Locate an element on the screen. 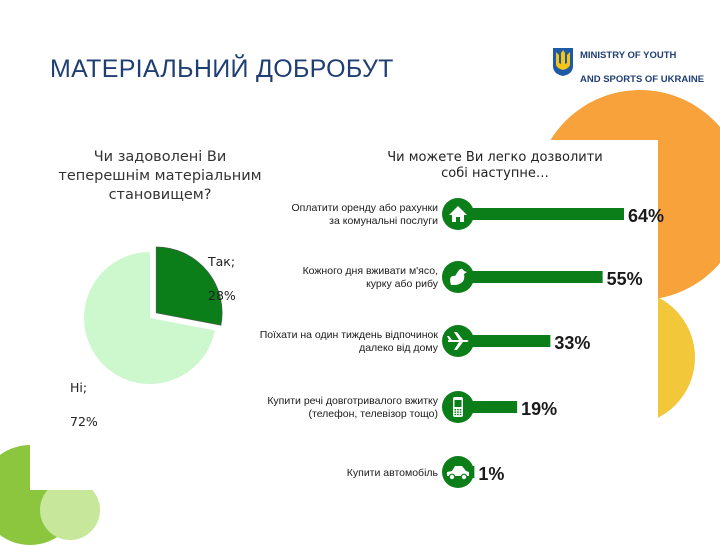  house-icon is located at coordinates (458, 214).